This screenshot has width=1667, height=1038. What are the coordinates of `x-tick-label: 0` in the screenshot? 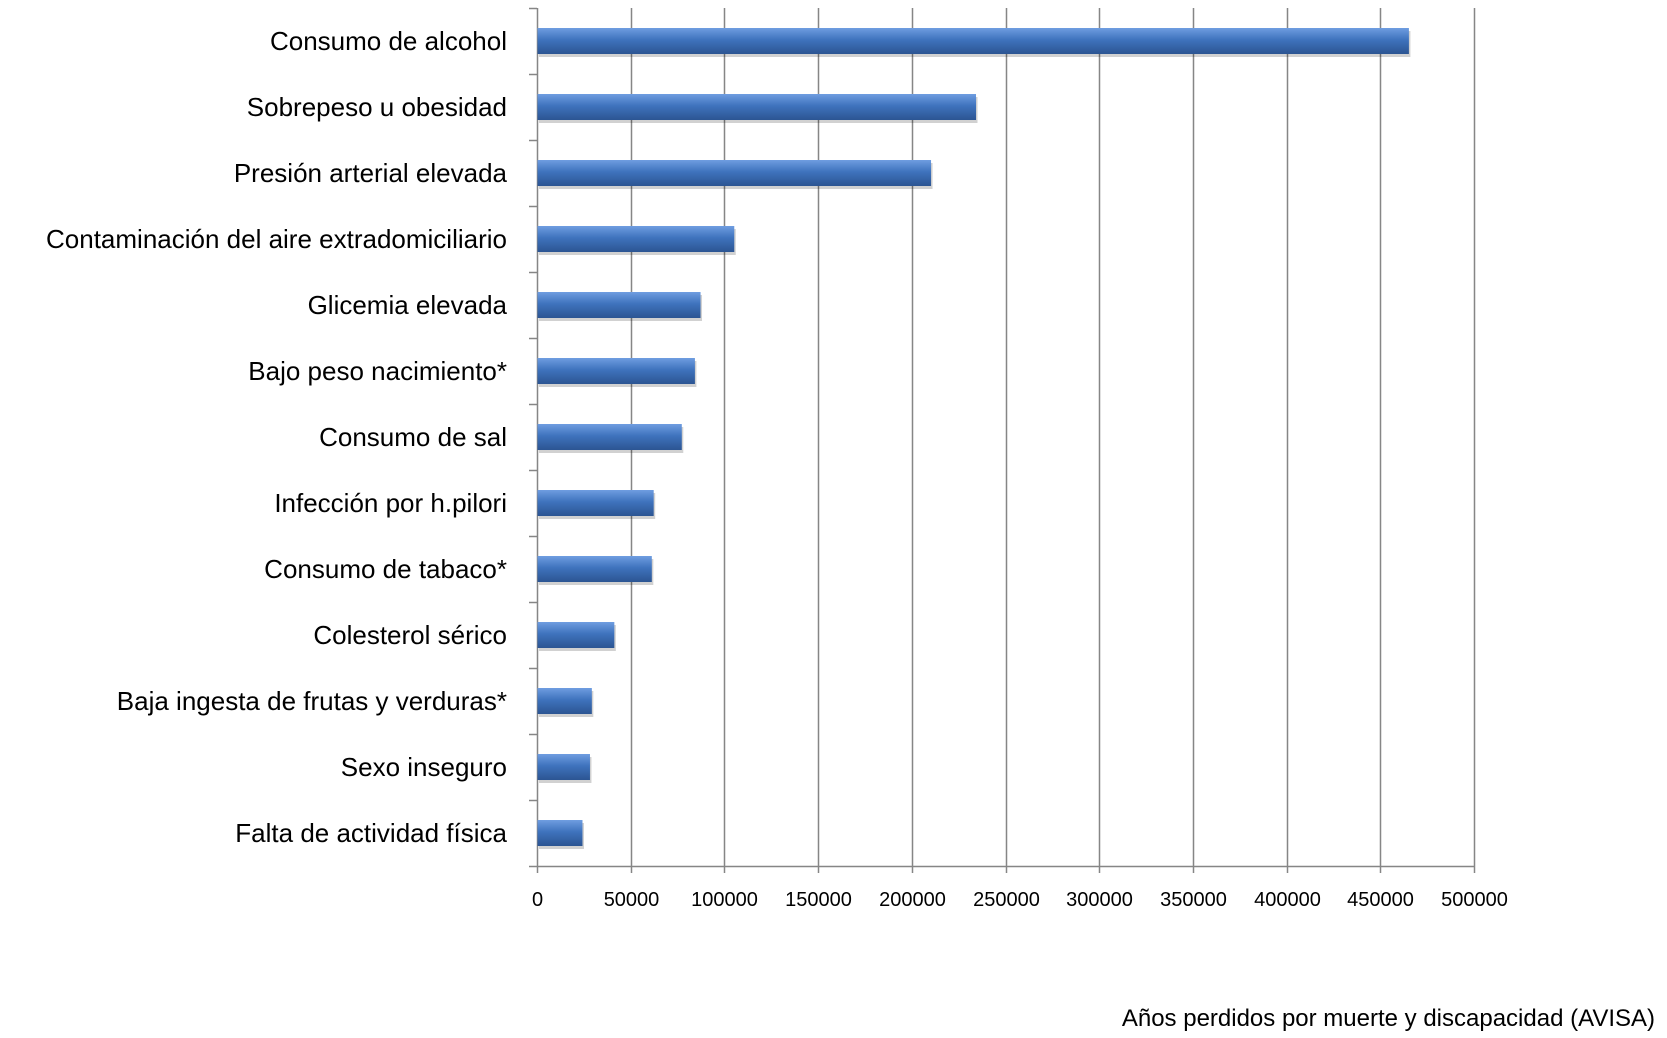 It's located at (537, 900).